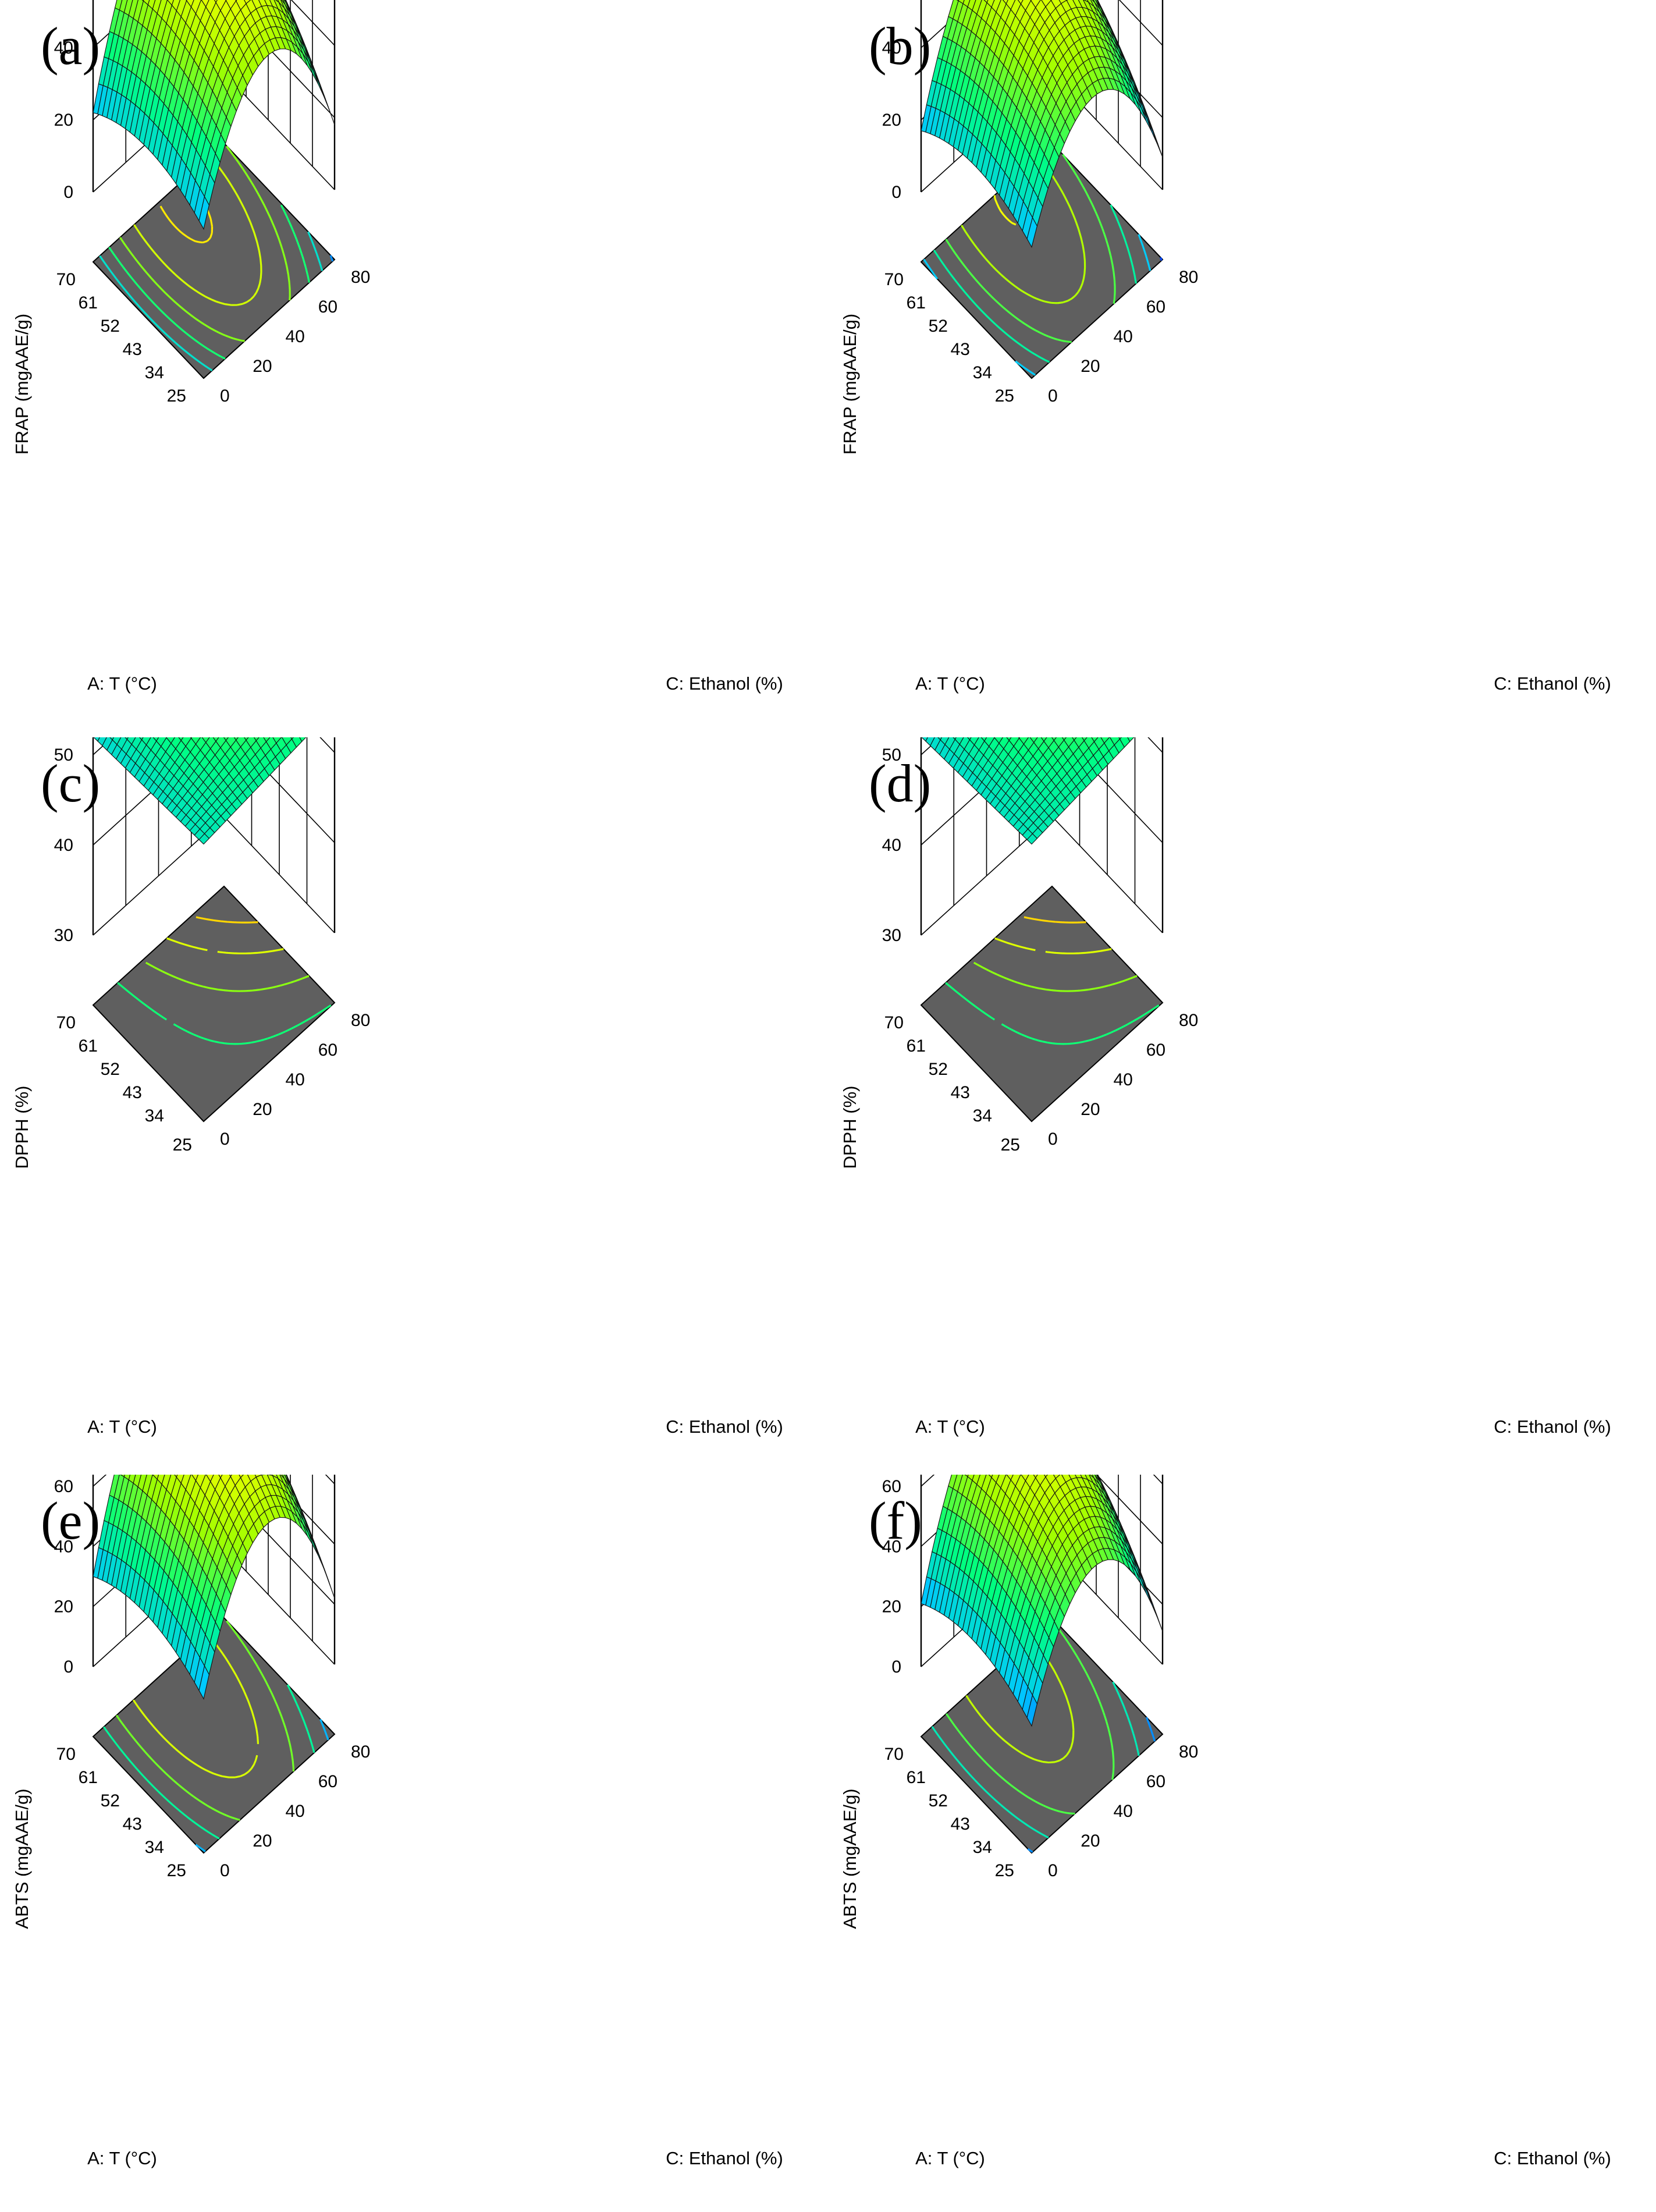  Describe the element at coordinates (983, 372) in the screenshot. I see `x-tick-label: 34` at that location.